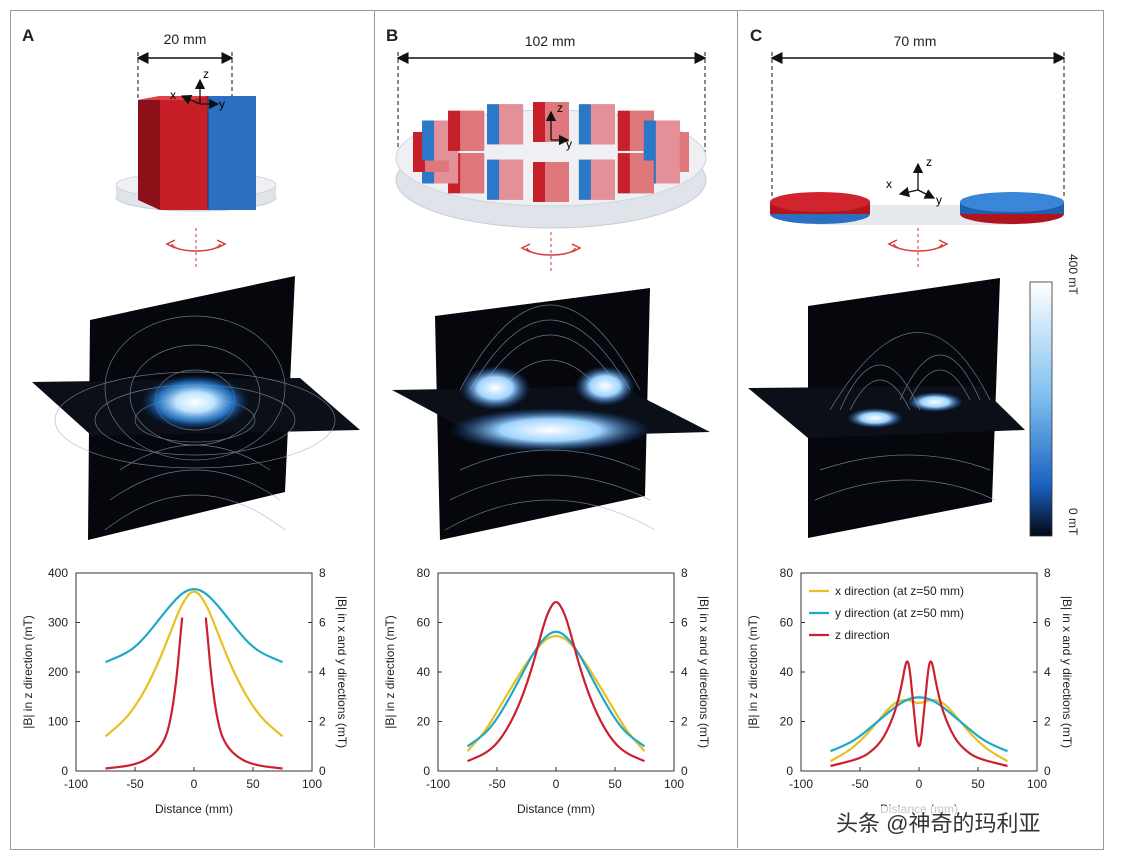 This screenshot has height=858, width=1122. Describe the element at coordinates (939, 200) in the screenshot. I see `axis-y-c: y` at that location.